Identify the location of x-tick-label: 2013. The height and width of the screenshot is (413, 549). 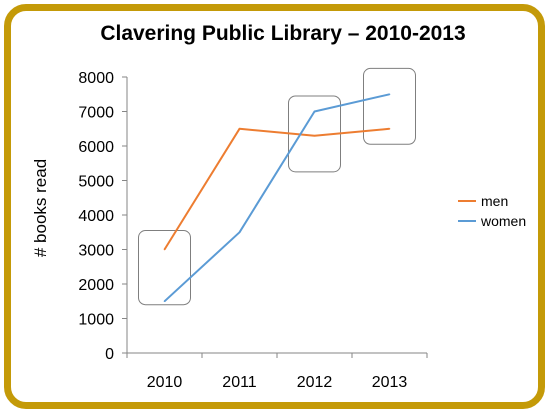
(390, 382).